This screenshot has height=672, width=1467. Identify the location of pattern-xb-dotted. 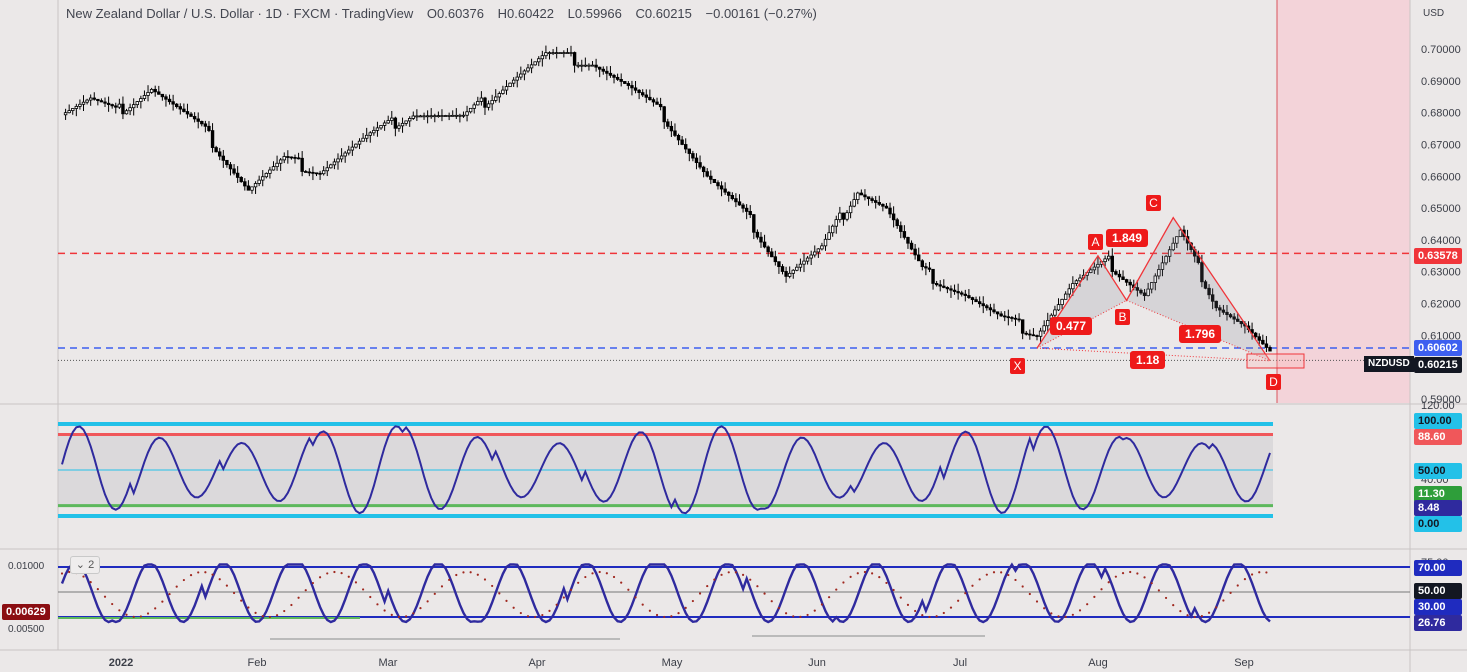
(1081, 324).